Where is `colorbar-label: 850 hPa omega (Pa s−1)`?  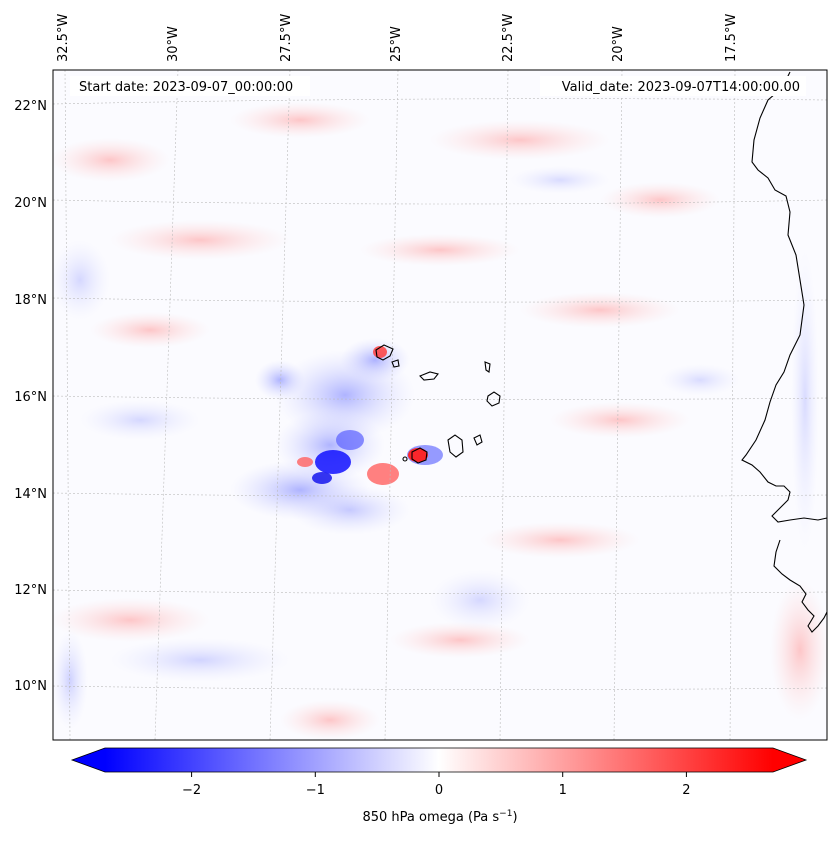
colorbar-label: 850 hPa omega (Pa s−1) is located at coordinates (439, 817).